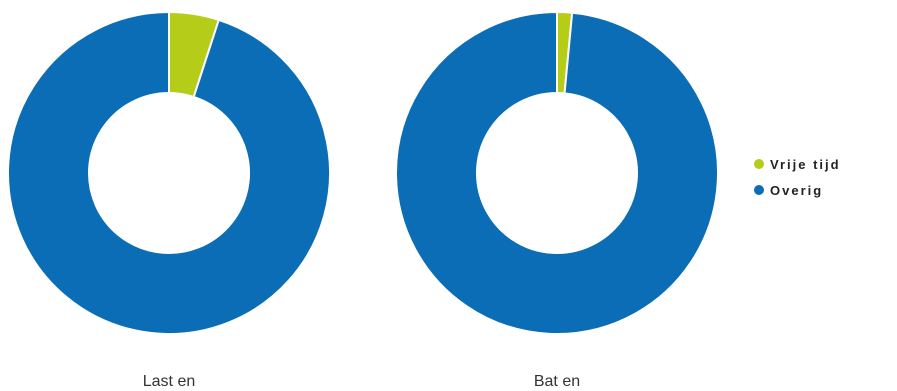 This screenshot has width=897, height=391. Describe the element at coordinates (797, 177) in the screenshot. I see `legend: Vrije tijd Overig` at that location.